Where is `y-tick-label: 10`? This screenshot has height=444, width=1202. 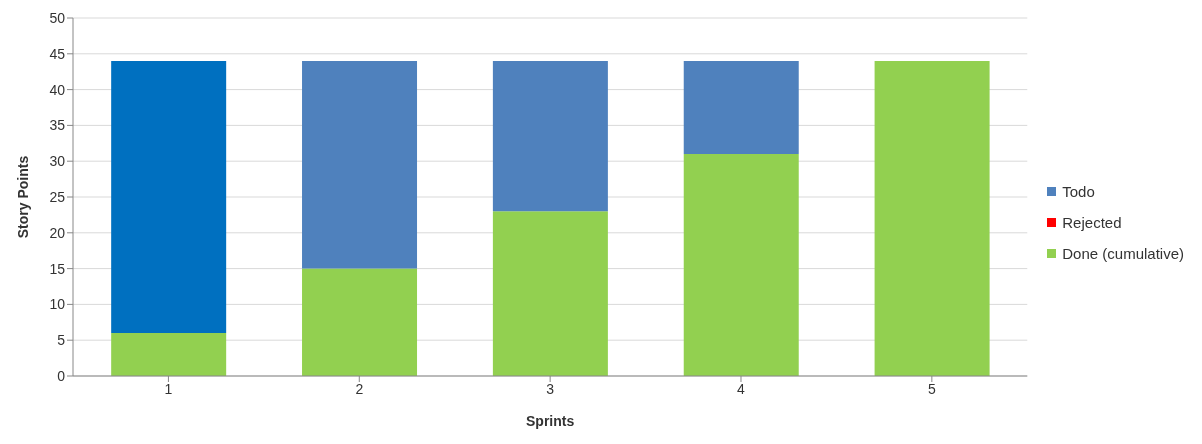 y-tick-label: 10 is located at coordinates (57, 304).